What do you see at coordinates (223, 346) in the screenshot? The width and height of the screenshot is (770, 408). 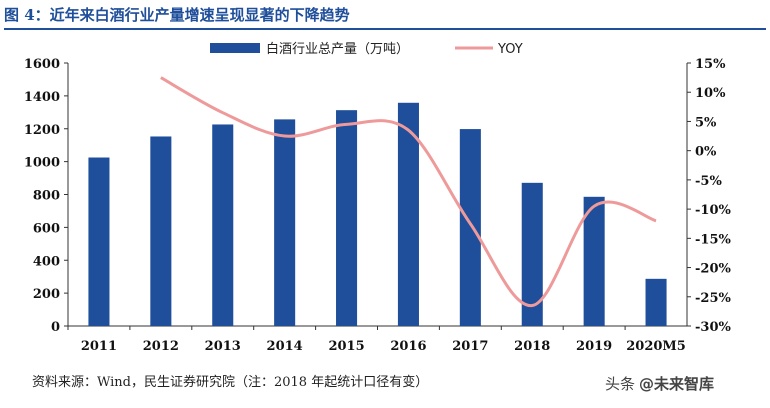 I see `x-tick-label: 2013` at bounding box center [223, 346].